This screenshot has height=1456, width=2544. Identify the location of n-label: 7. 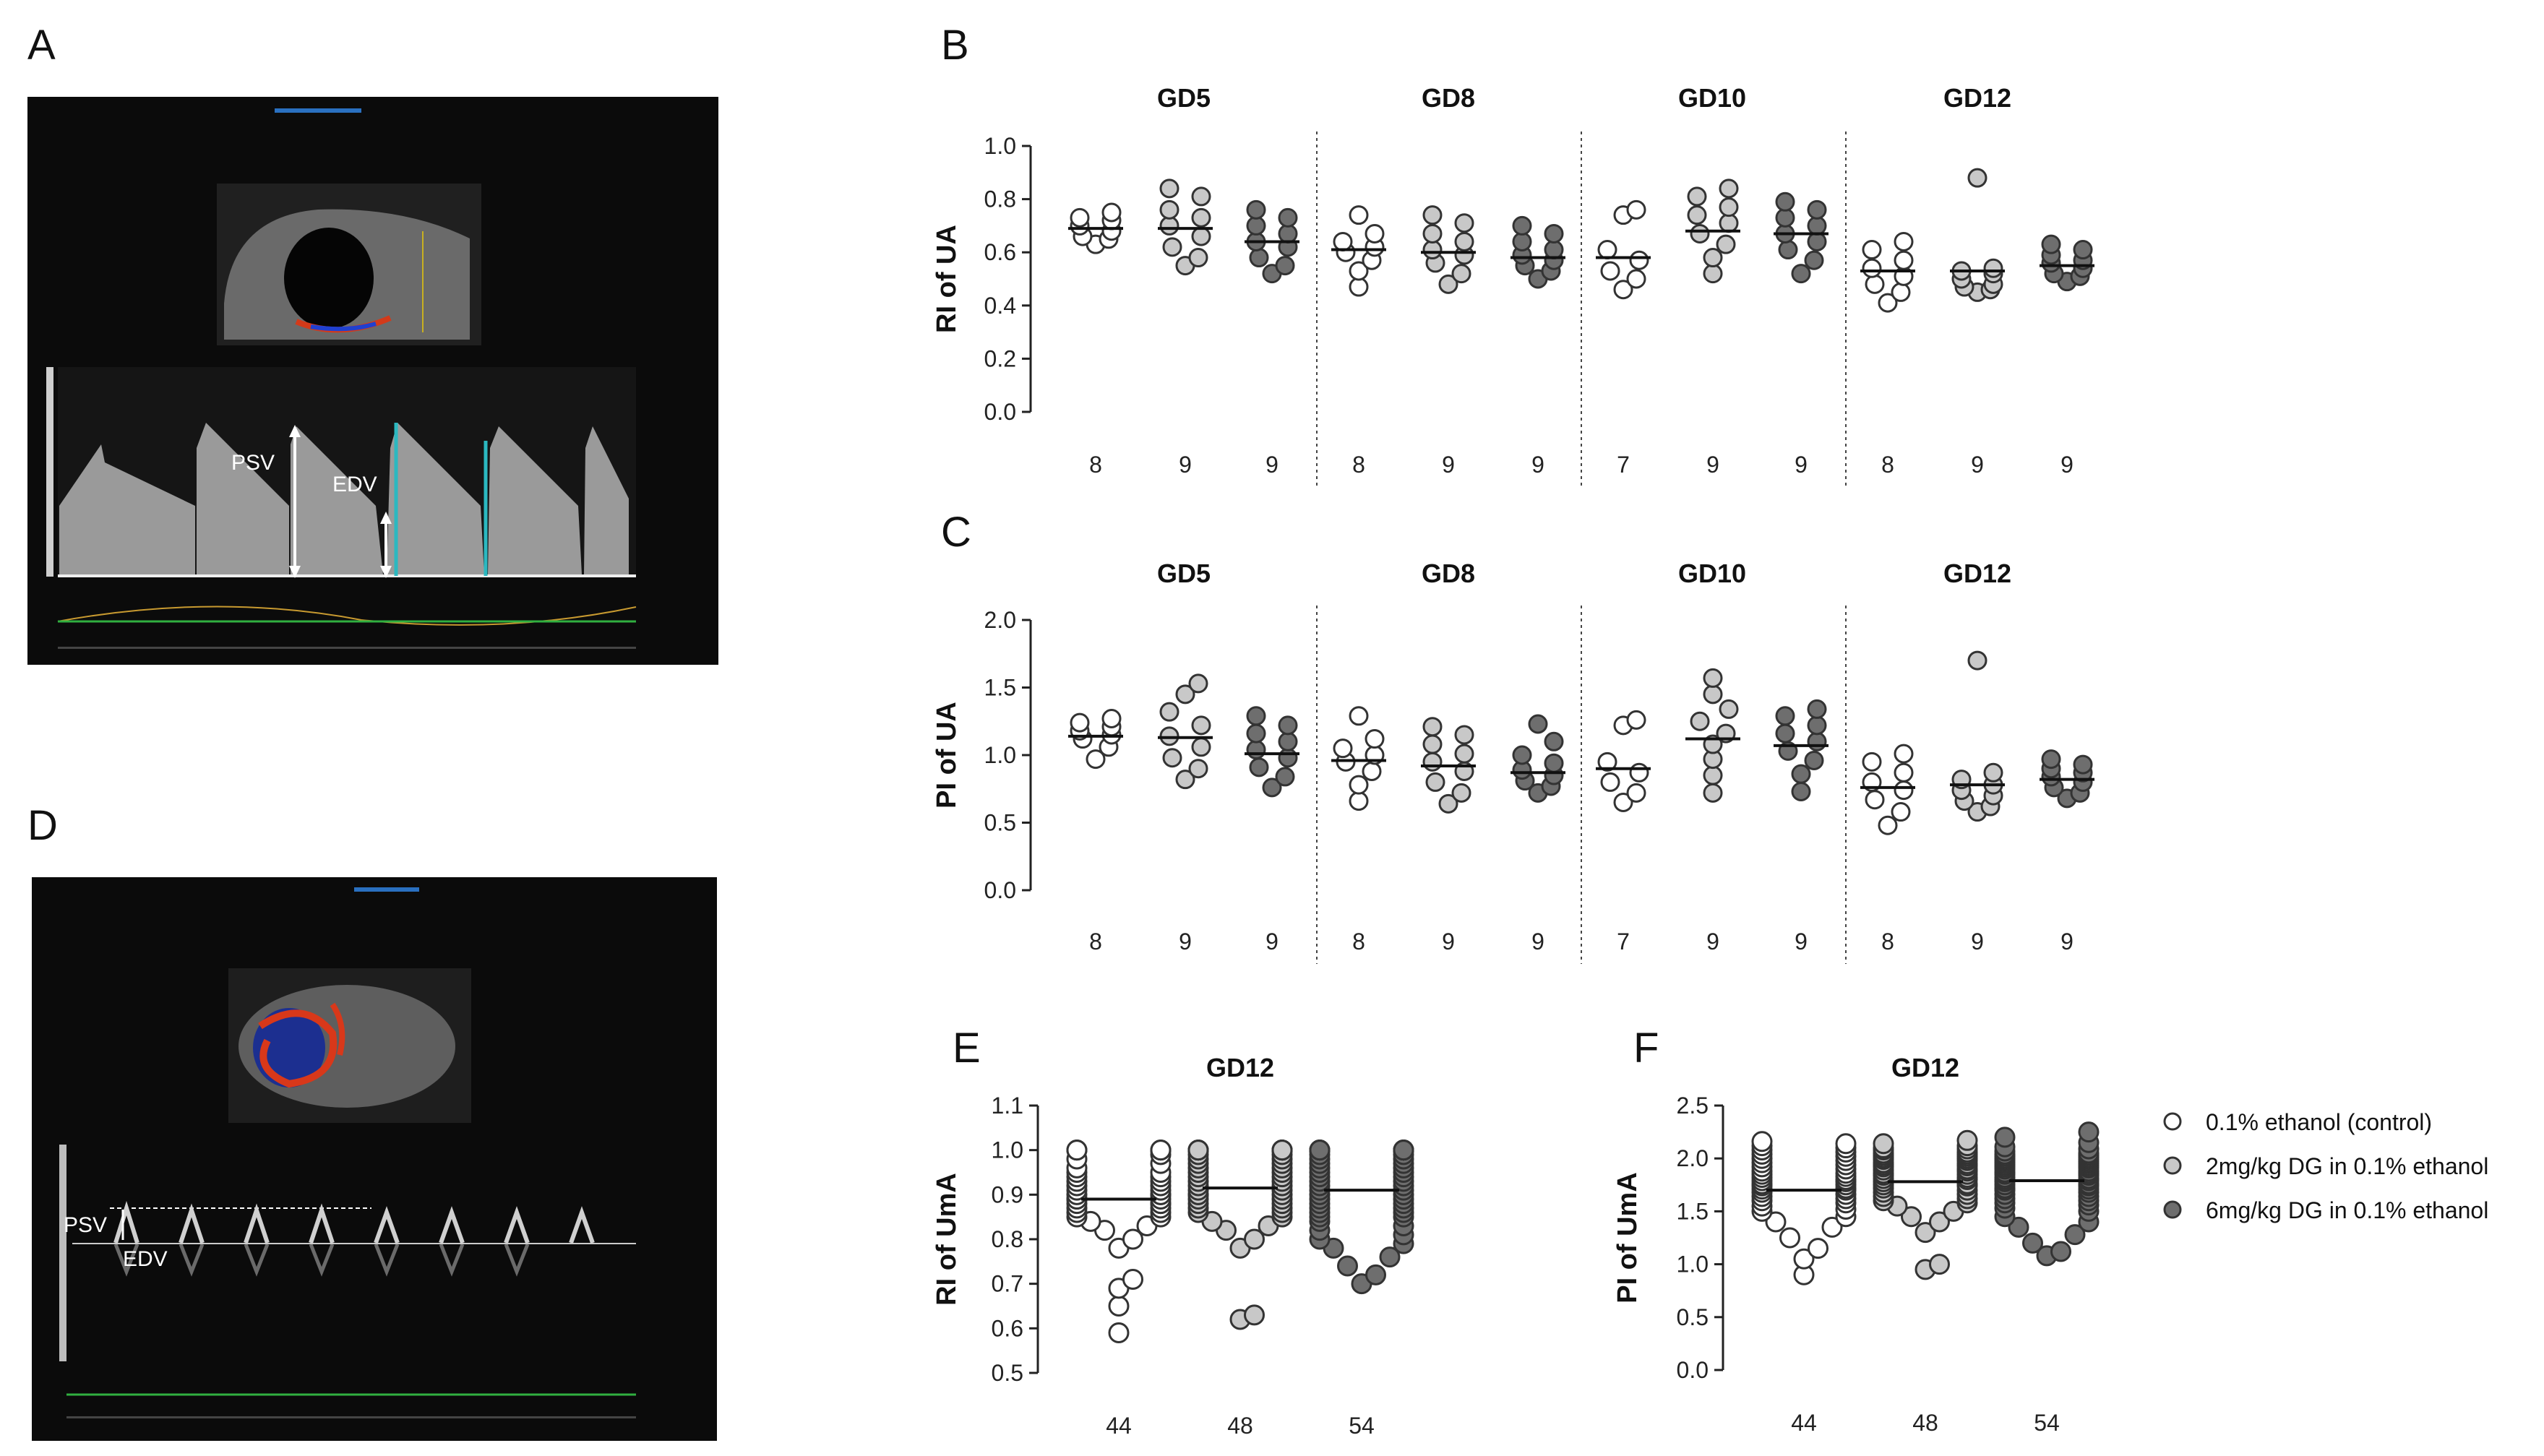
(1623, 465).